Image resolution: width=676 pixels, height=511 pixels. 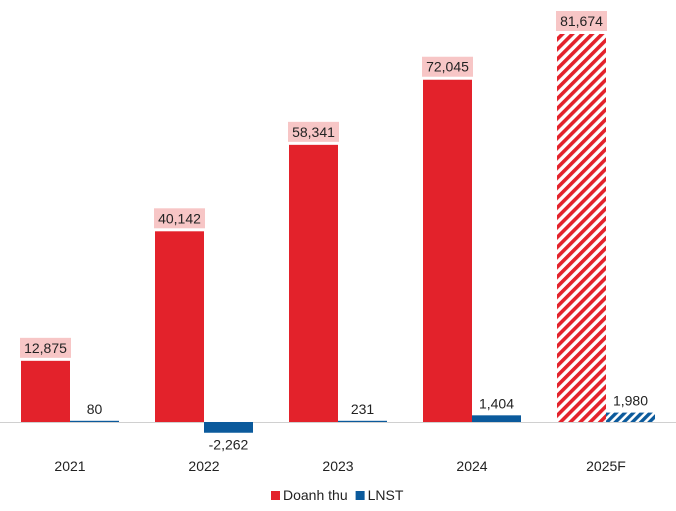 I want to click on bar-lnst-2024, so click(x=496, y=418).